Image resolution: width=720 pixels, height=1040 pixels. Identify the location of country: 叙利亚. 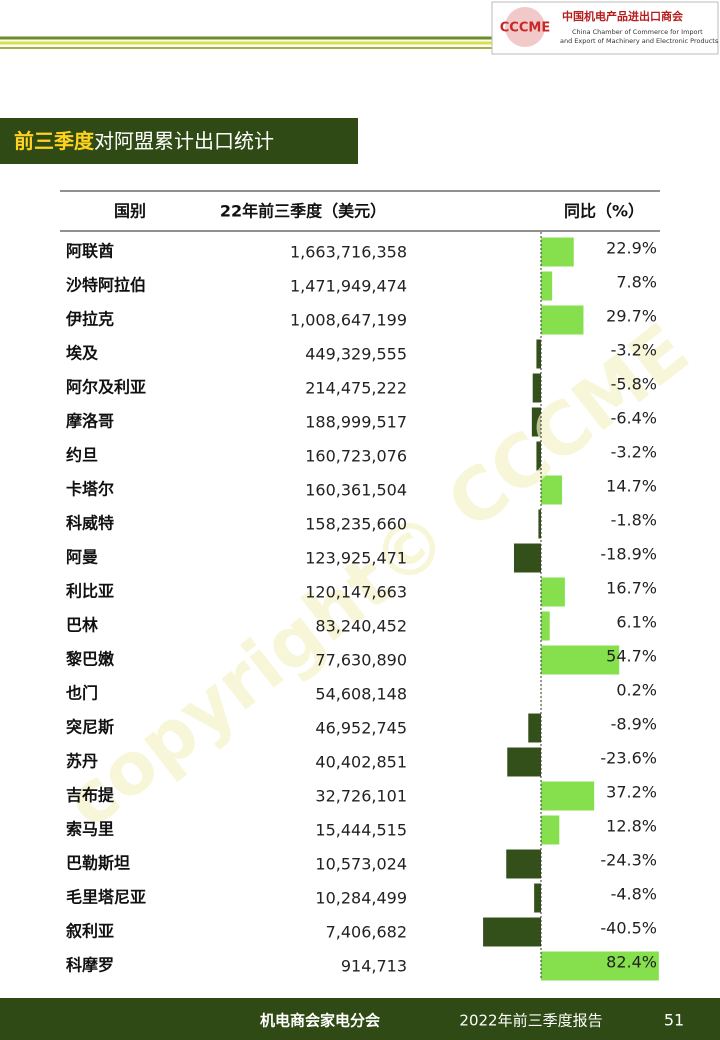
(90, 931).